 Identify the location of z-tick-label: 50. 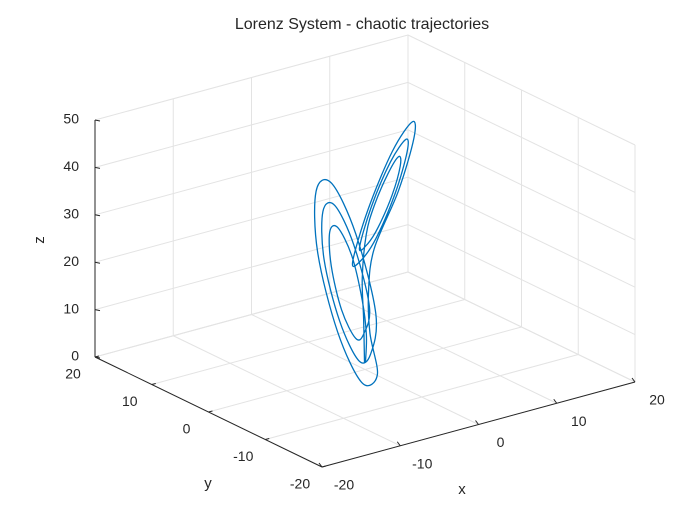
(71, 119).